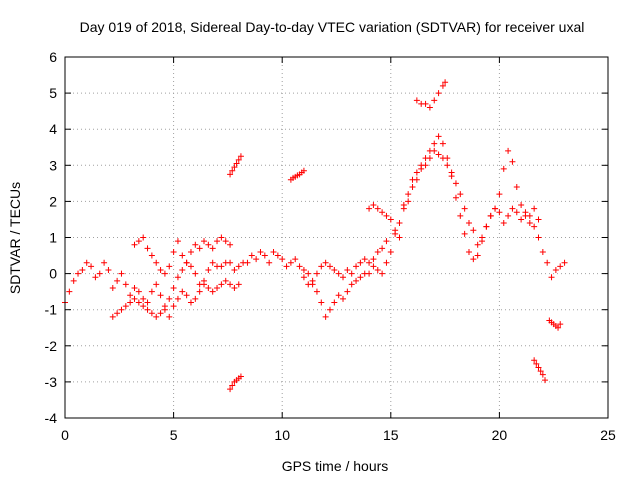 This screenshot has height=480, width=640. I want to click on y-tick-label: 0, so click(53, 274).